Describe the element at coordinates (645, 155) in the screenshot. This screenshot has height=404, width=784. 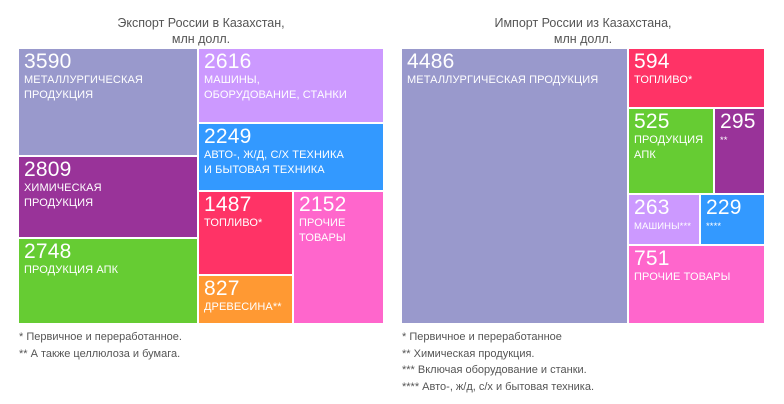
I see `tile-label: АПК` at that location.